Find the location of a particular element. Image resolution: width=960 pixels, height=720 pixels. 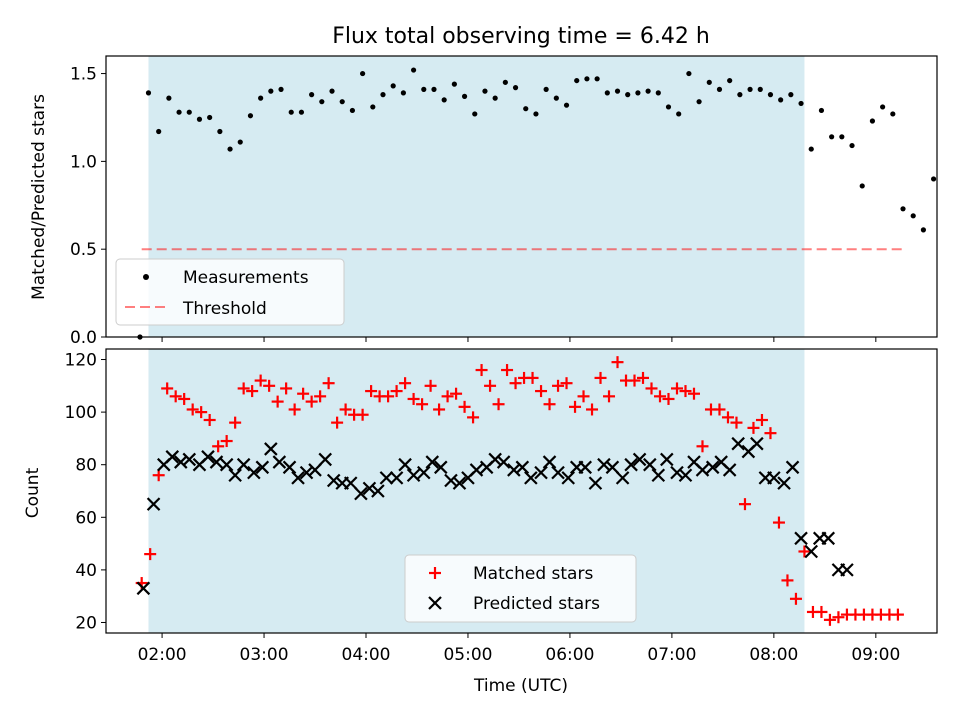

bottom-x-tick-label: 03:00 is located at coordinates (264, 655).